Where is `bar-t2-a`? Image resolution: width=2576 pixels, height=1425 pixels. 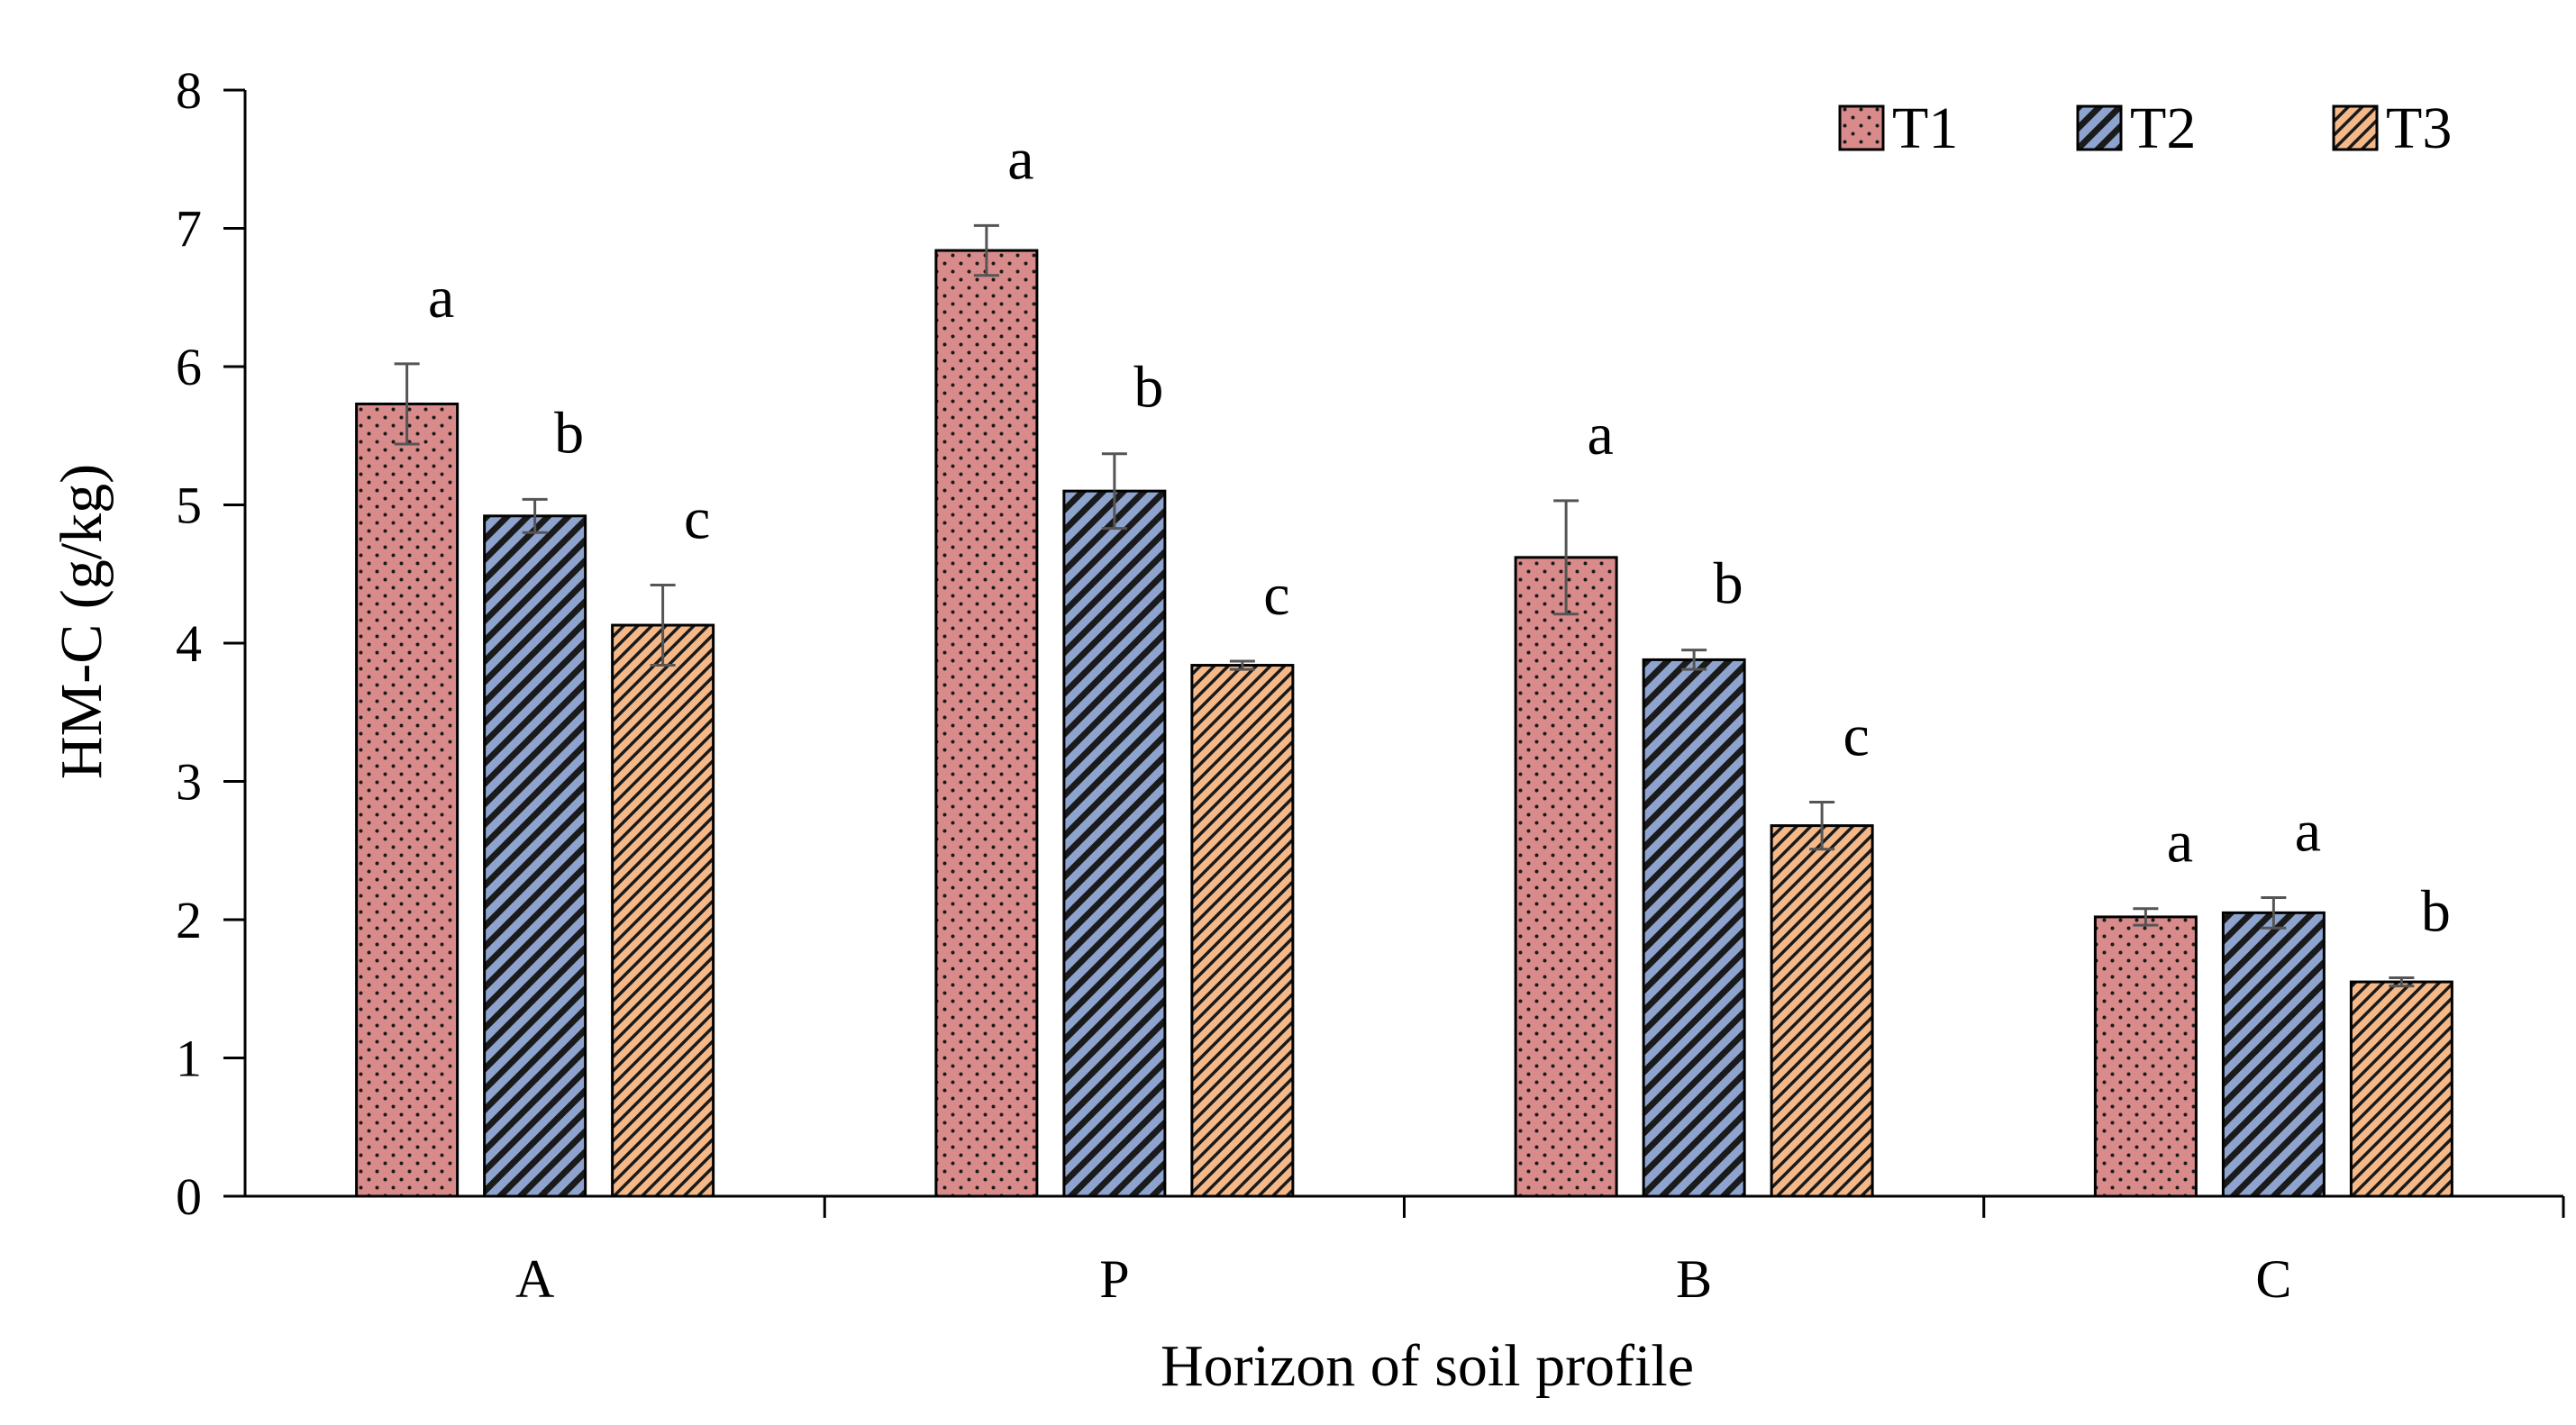 bar-t2-a is located at coordinates (535, 856).